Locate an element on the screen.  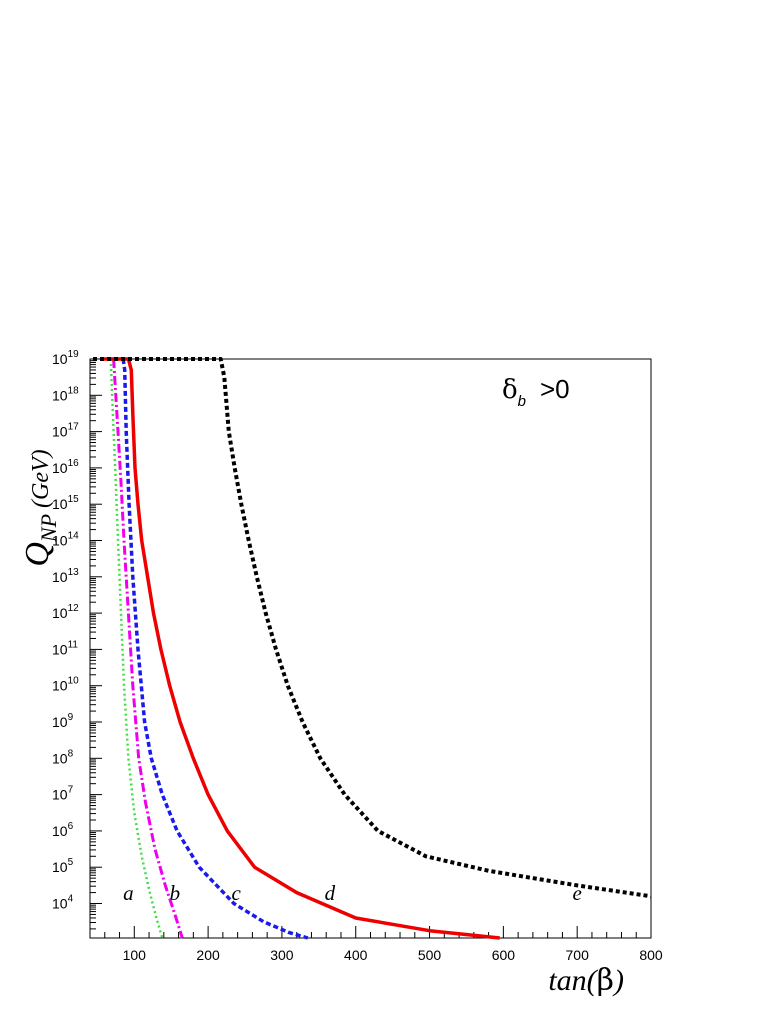
y-tick-label: 10¹⁵ is located at coordinates (65, 503).